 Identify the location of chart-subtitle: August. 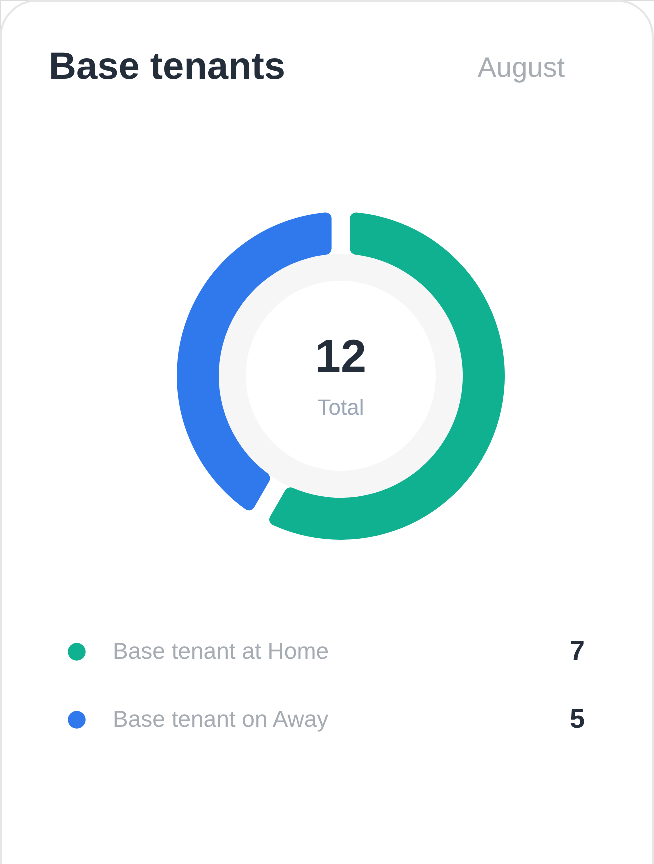
(522, 67).